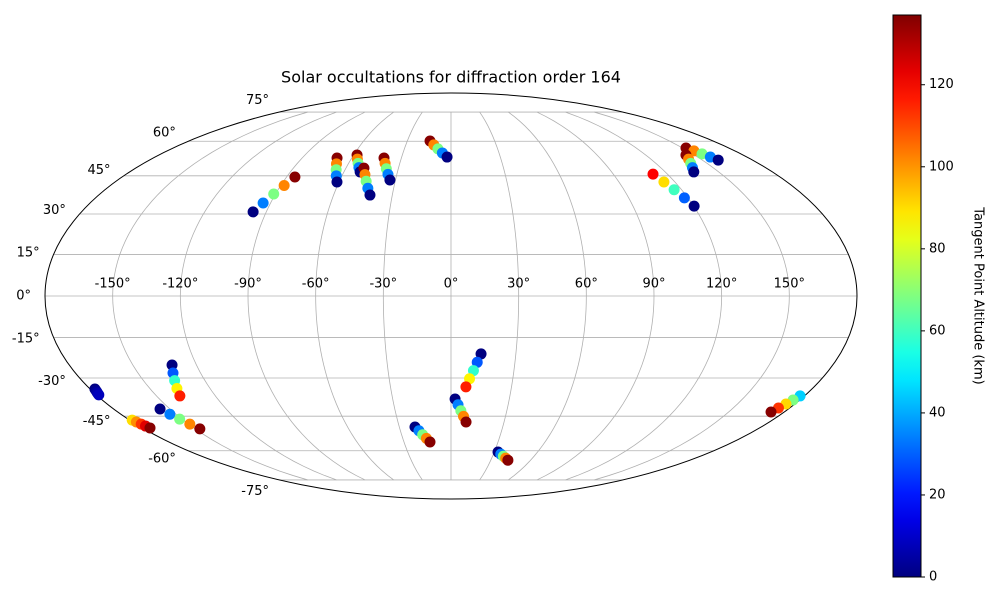 This screenshot has width=1000, height=600. Describe the element at coordinates (933, 577) in the screenshot. I see `colorbar-tick-label: 0` at that location.